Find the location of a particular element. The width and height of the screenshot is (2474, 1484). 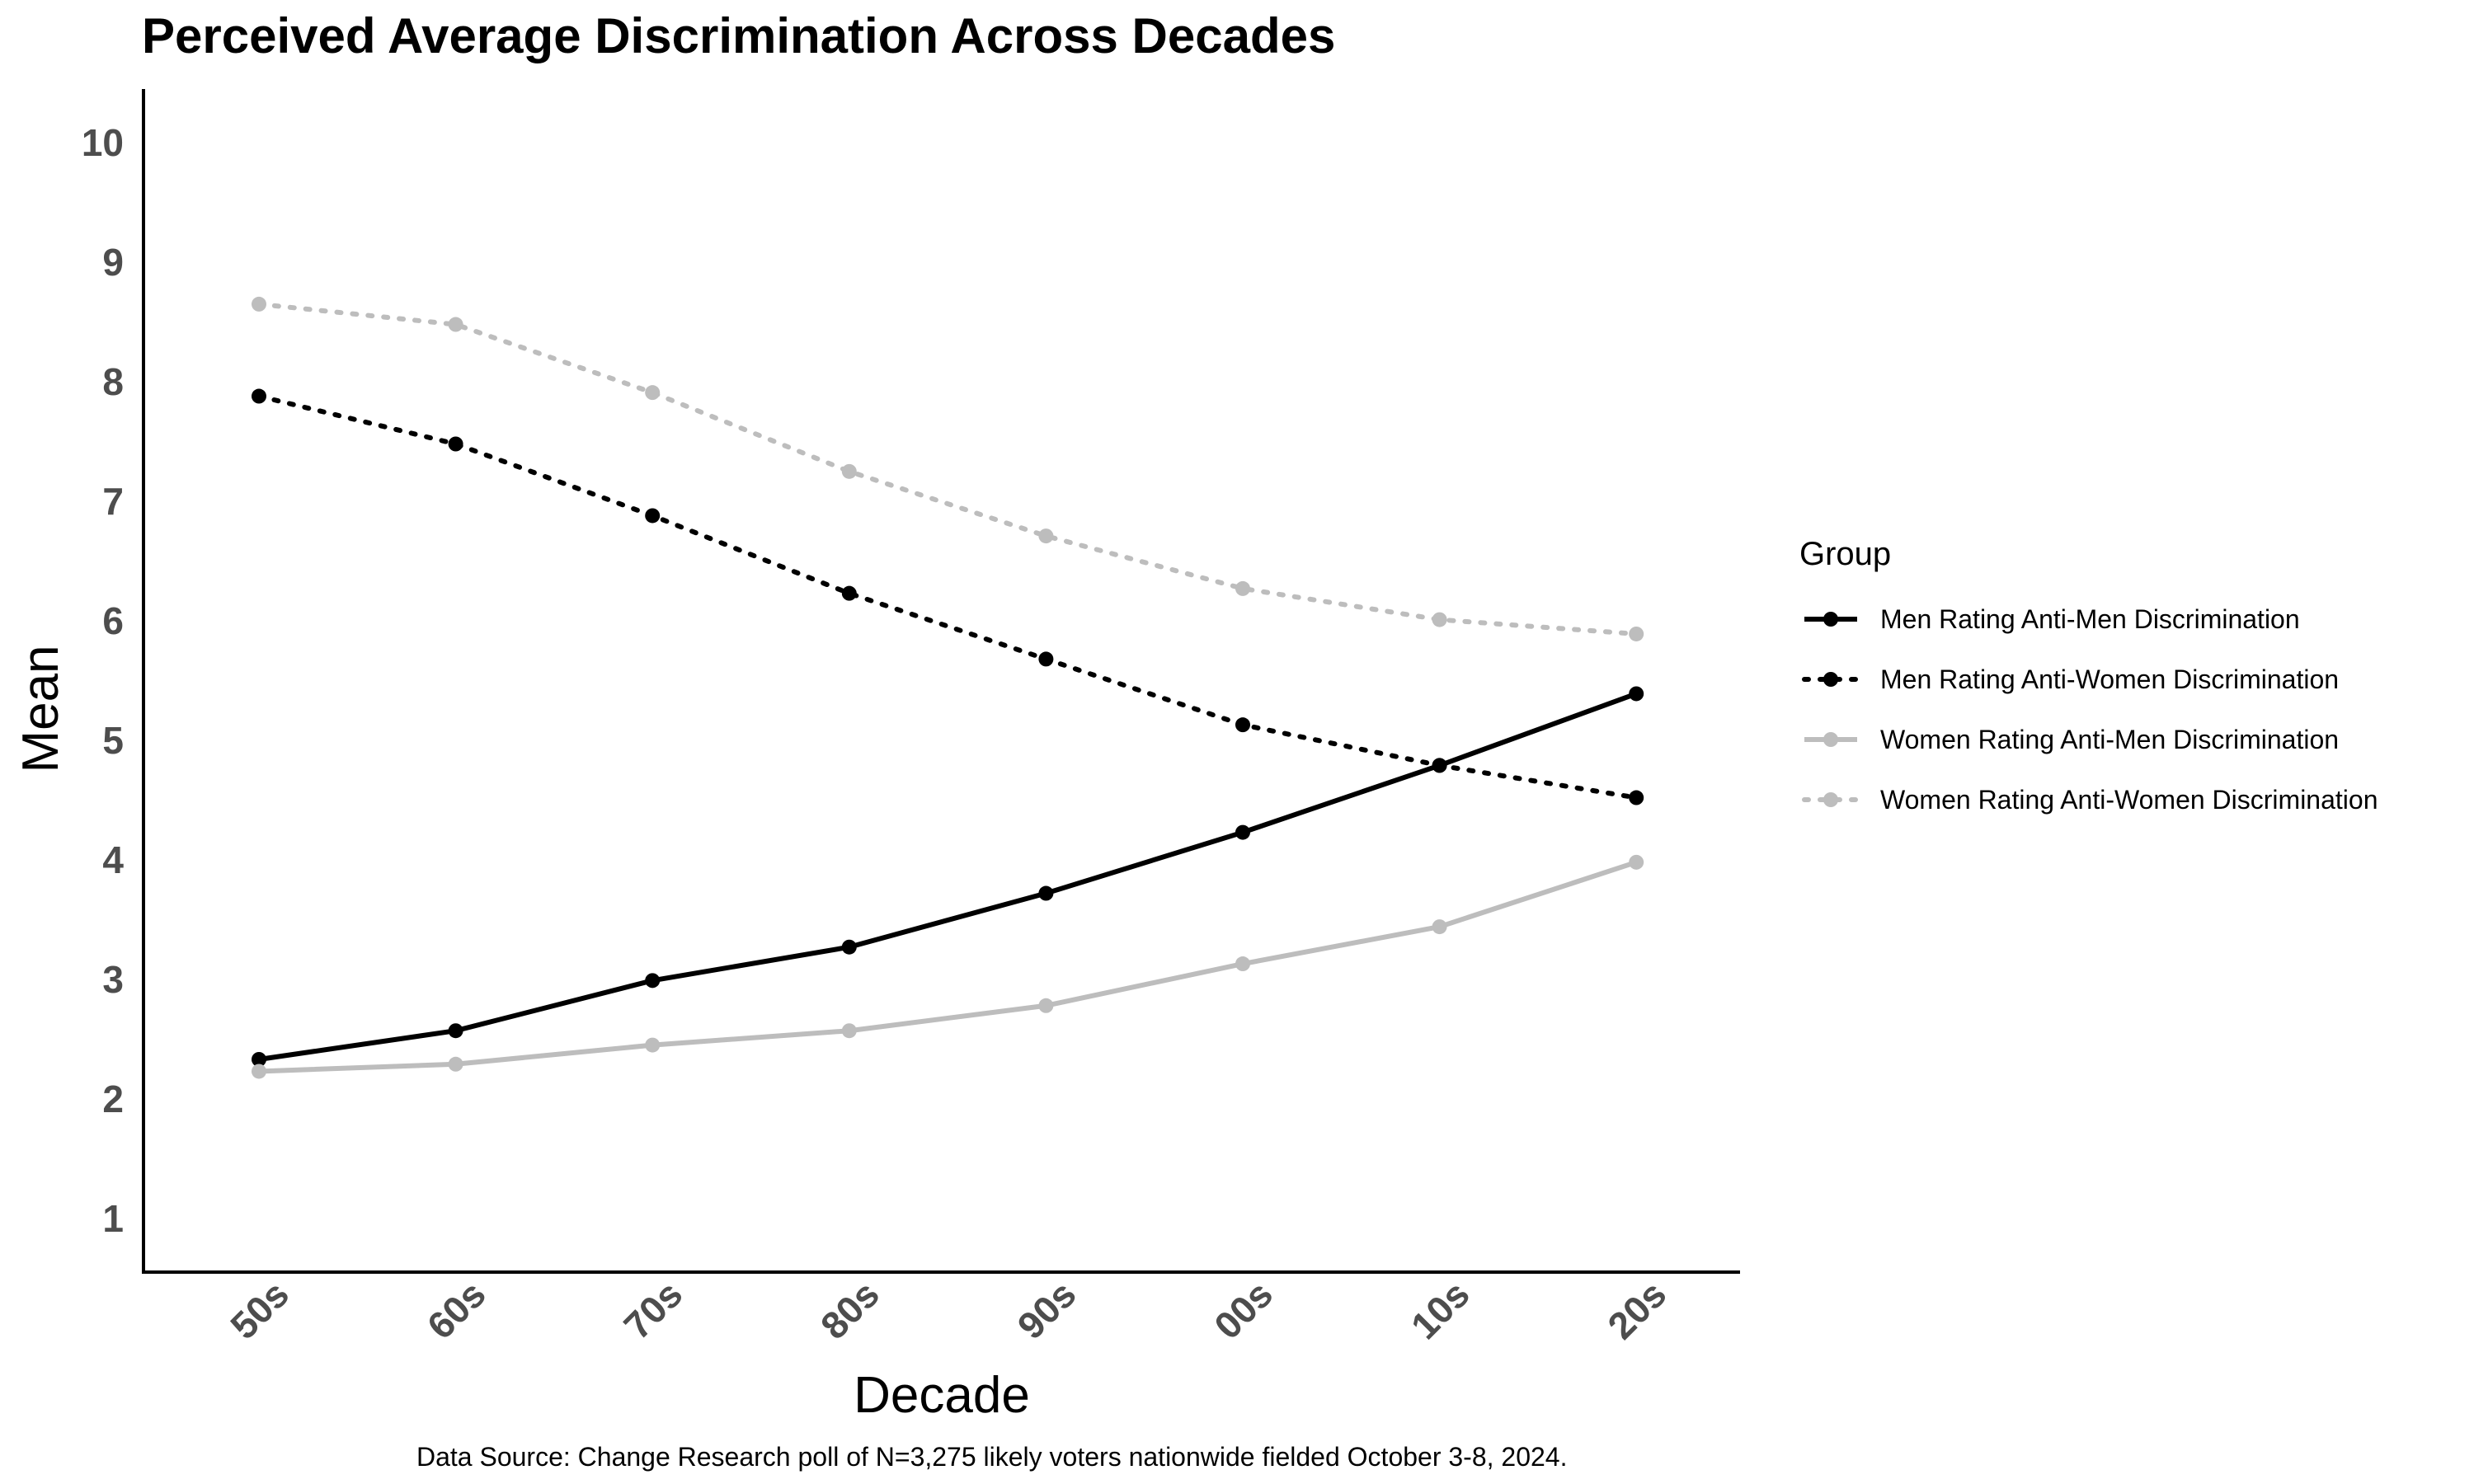

x-tick-label: 50s is located at coordinates (259, 1309).